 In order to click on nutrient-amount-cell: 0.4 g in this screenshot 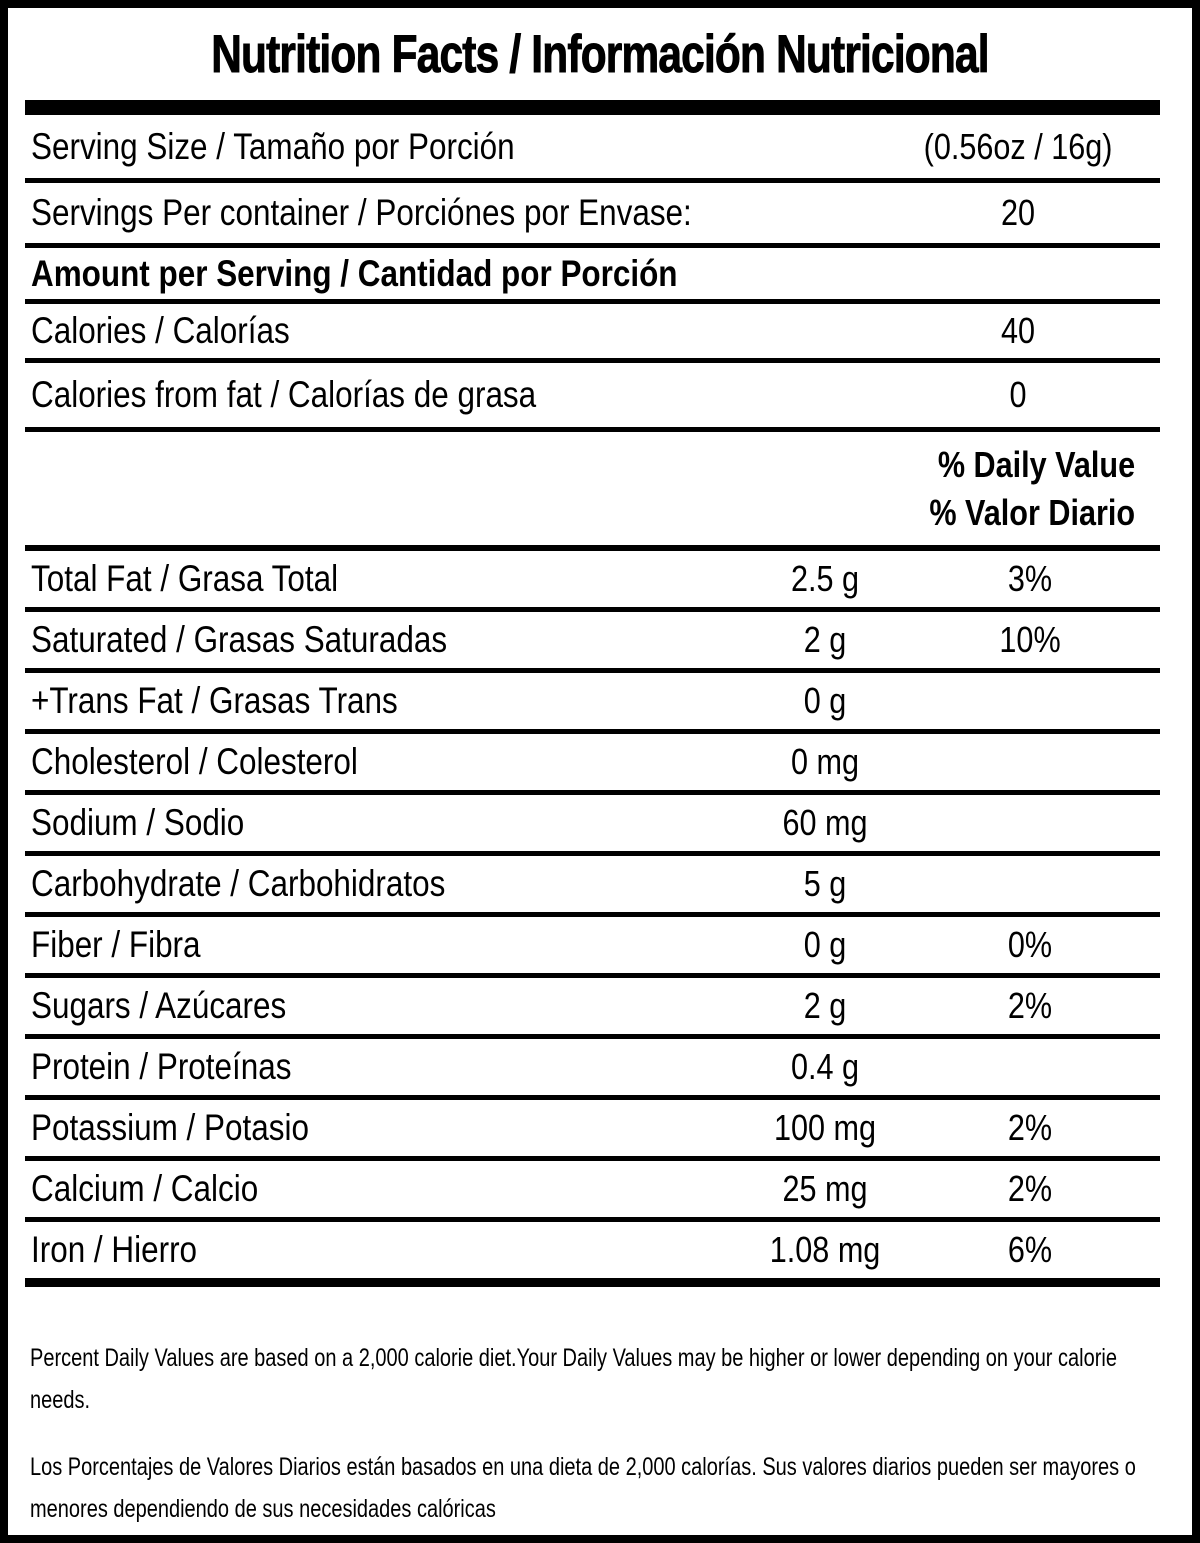, I will do `click(825, 1067)`.